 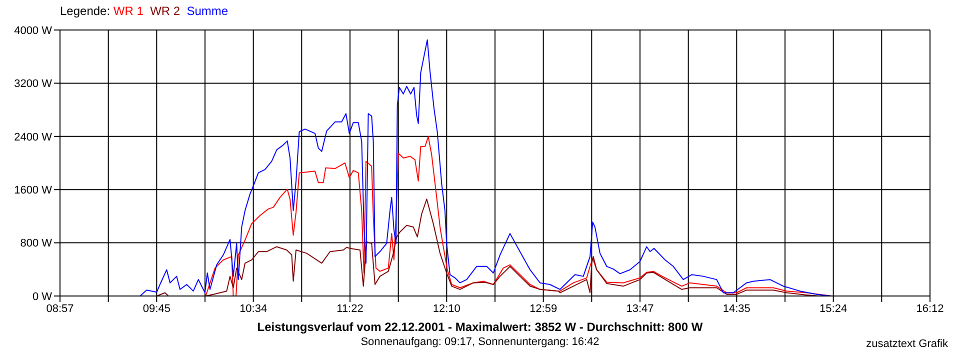 What do you see at coordinates (42, 296) in the screenshot?
I see `y-tick-label: 0 W` at bounding box center [42, 296].